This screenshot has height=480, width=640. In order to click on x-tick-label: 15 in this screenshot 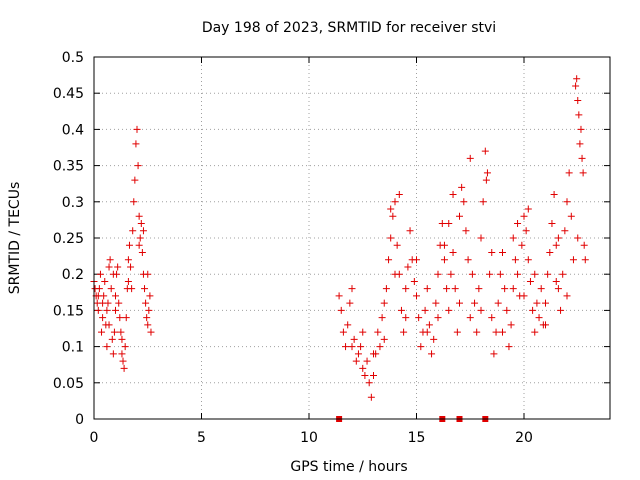, I will do `click(417, 438)`.